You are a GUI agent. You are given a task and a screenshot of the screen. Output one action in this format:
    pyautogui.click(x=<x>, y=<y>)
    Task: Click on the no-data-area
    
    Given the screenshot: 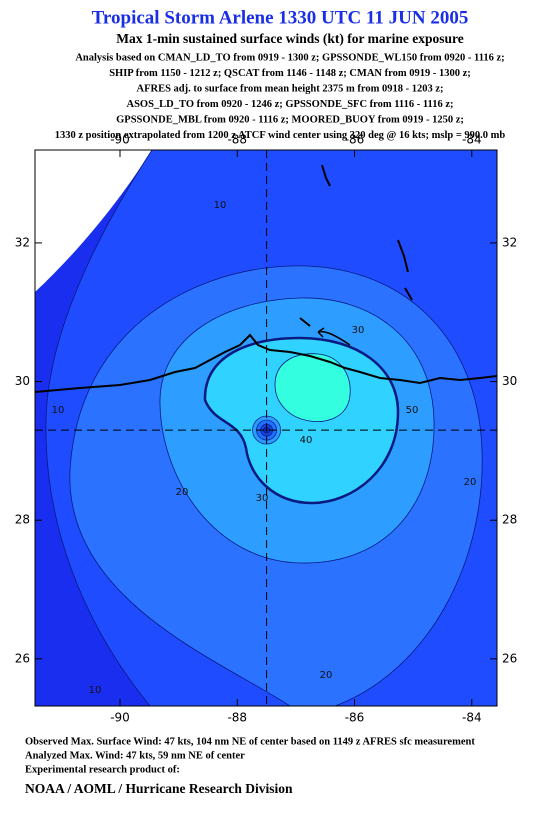 What is the action you would take?
    pyautogui.click(x=93, y=221)
    